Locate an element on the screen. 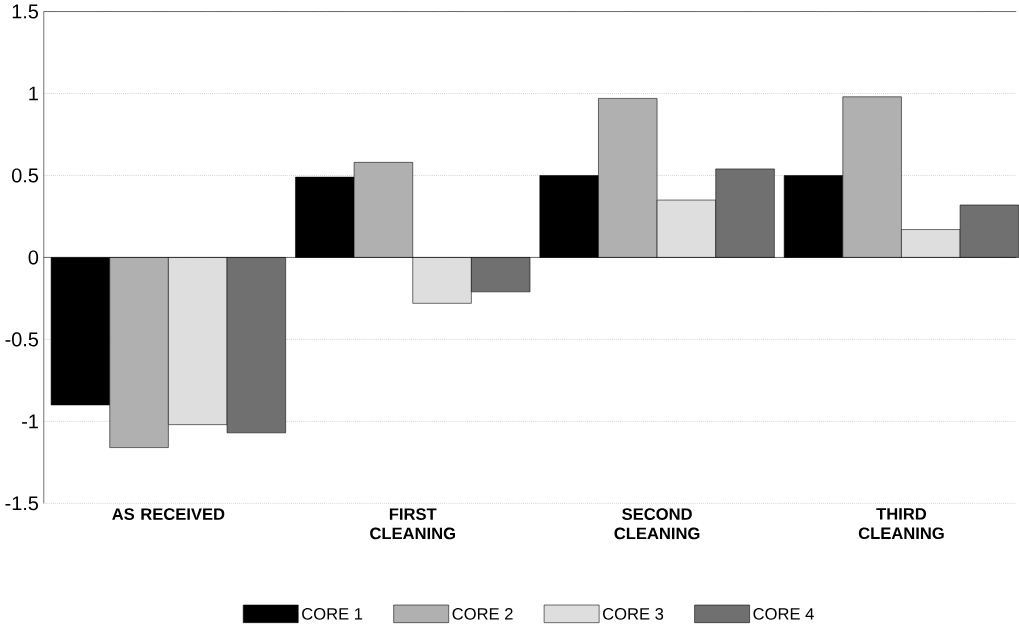  legend-label: CORE 4 is located at coordinates (783, 613).